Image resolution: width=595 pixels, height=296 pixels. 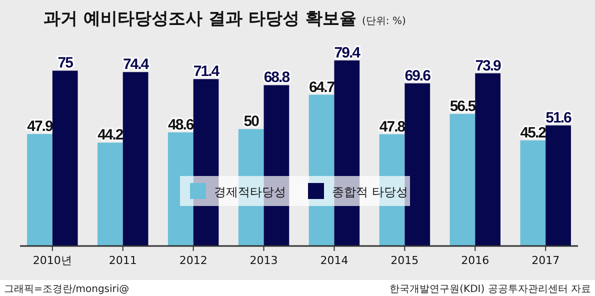 What do you see at coordinates (136, 65) in the screenshot?
I see `data-label: 74.4` at bounding box center [136, 65].